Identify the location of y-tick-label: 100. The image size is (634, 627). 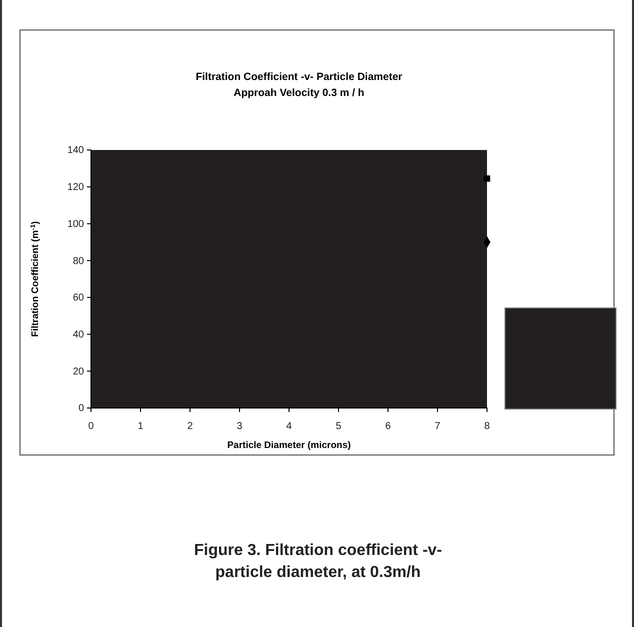
(75, 224).